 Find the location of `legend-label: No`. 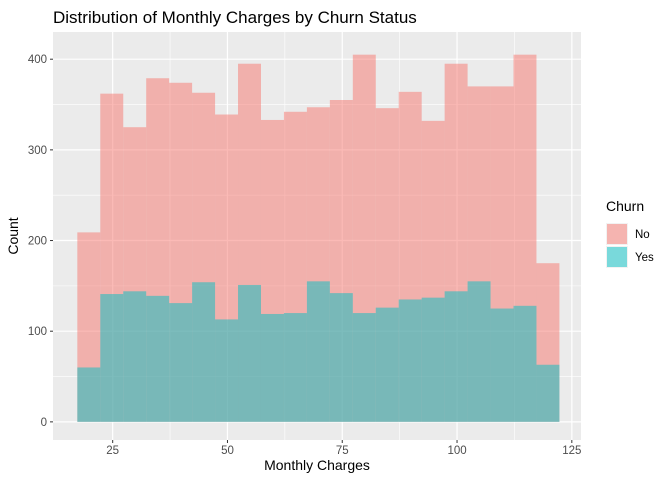

legend-label: No is located at coordinates (642, 235).